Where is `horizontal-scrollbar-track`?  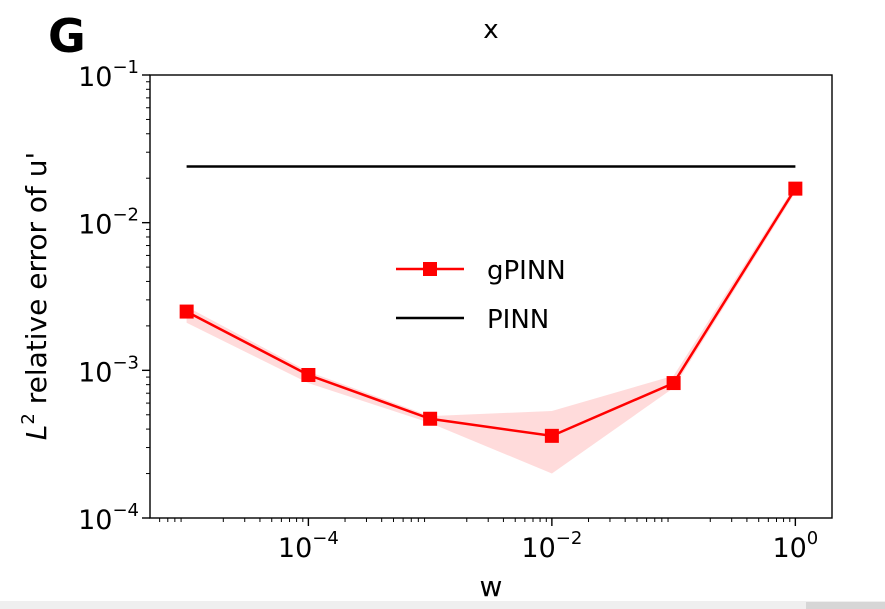
horizontal-scrollbar-track is located at coordinates (442, 605).